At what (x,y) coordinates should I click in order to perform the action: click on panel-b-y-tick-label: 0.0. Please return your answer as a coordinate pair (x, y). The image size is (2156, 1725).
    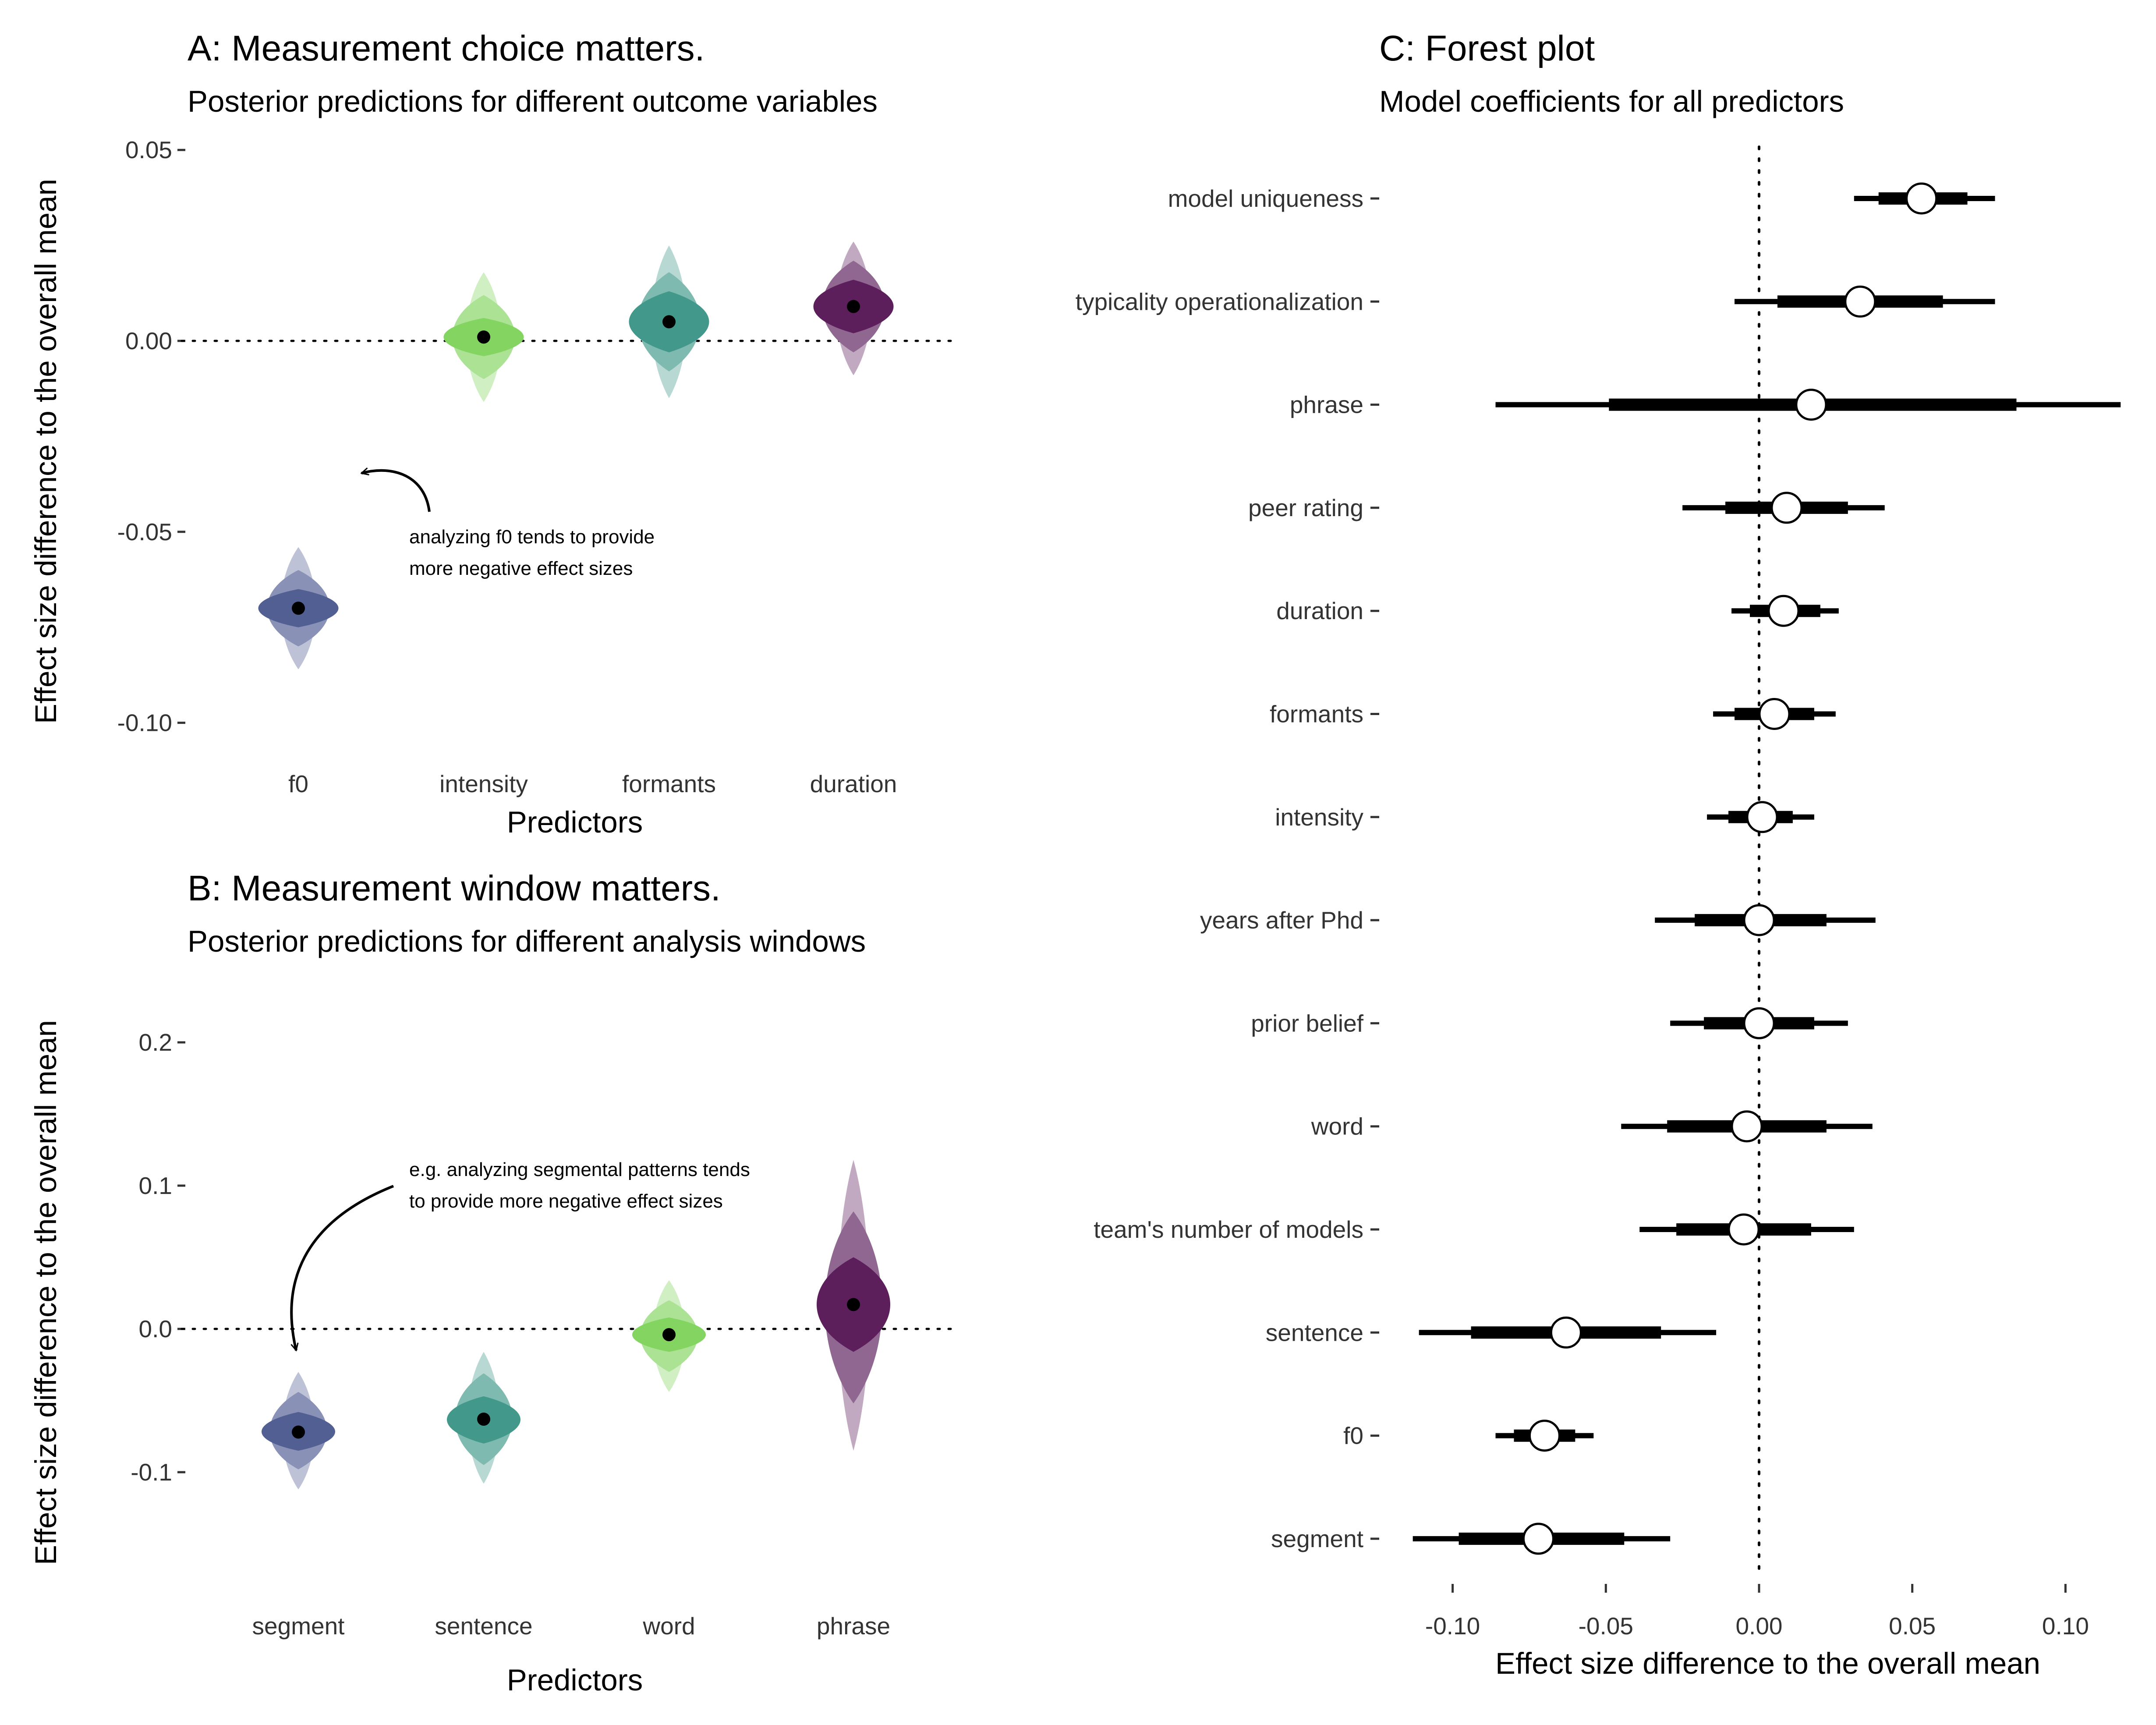
    Looking at the image, I should click on (155, 1328).